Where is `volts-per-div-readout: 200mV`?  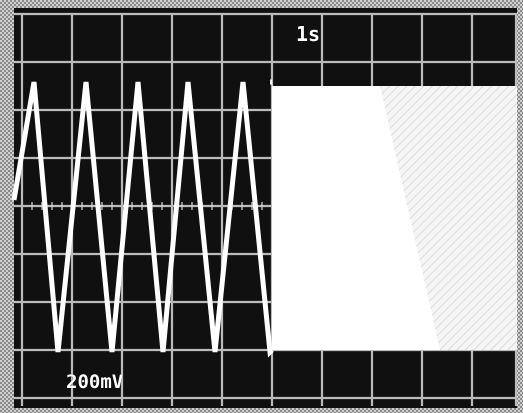
volts-per-div-readout: 200mV is located at coordinates (95, 382).